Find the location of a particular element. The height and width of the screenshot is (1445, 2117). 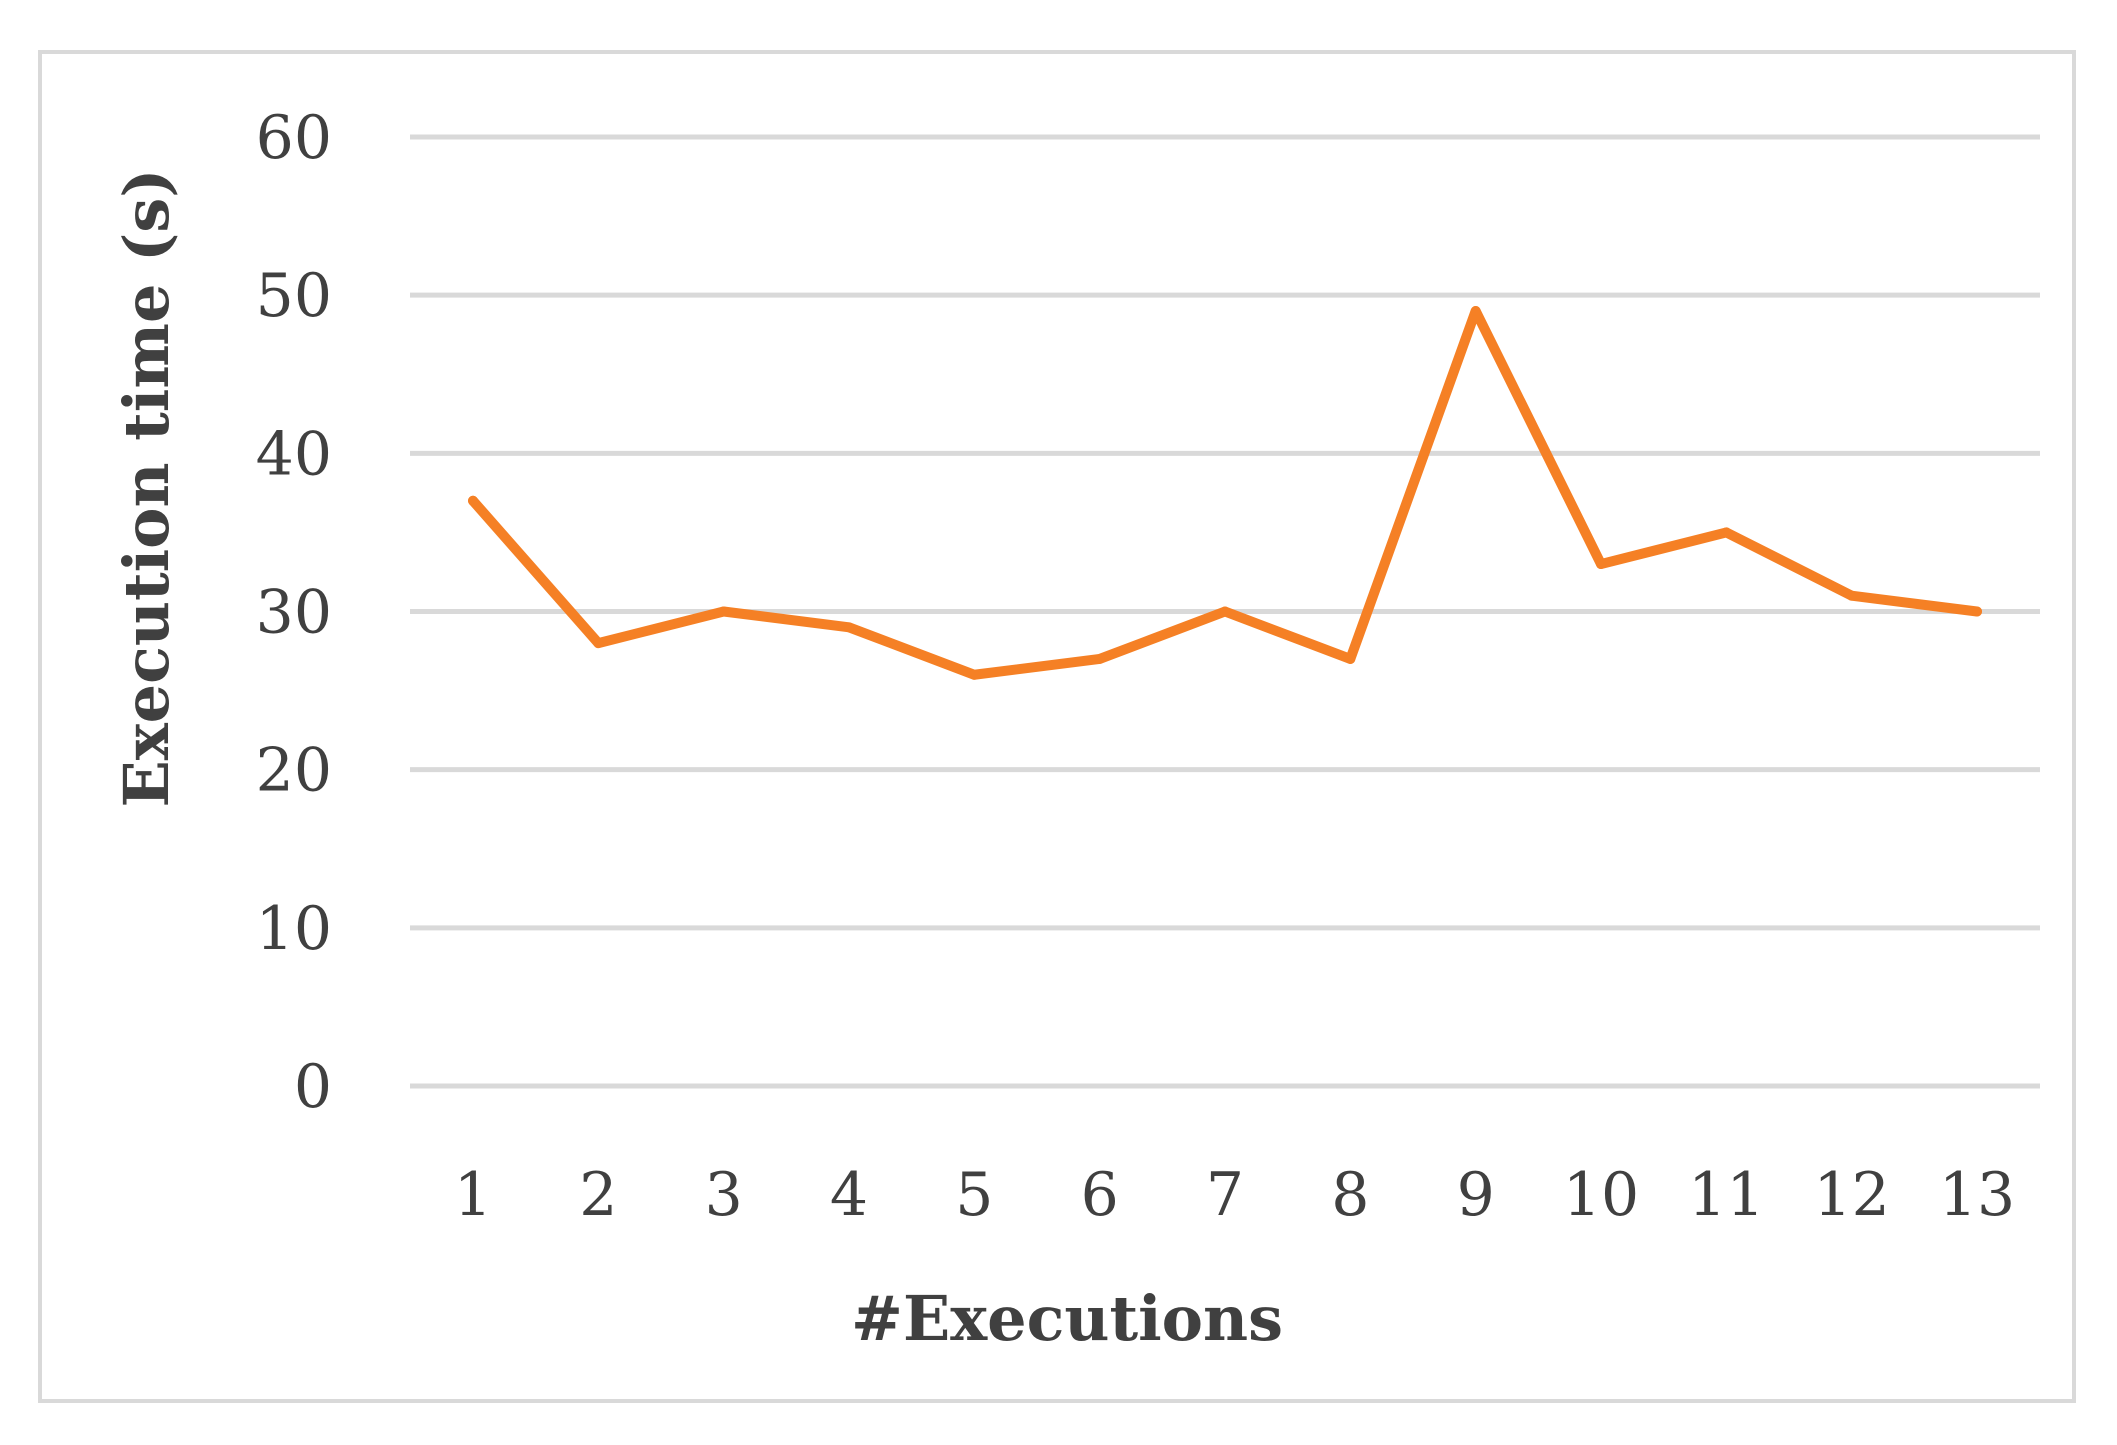

y-tick-label: 20 is located at coordinates (294, 771).